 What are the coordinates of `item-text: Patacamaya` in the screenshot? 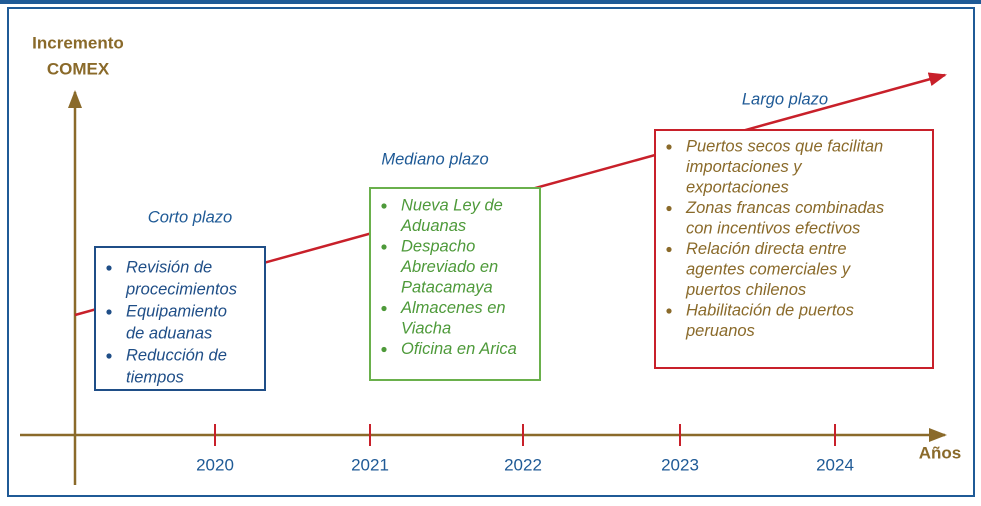 It's located at (447, 287).